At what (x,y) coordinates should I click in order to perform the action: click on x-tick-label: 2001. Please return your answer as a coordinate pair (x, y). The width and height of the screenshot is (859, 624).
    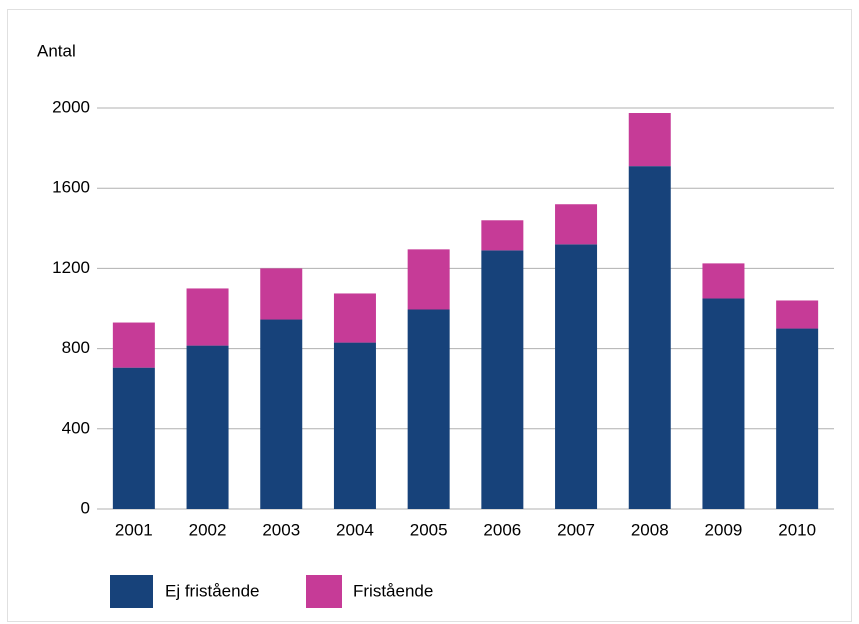
    Looking at the image, I should click on (134, 529).